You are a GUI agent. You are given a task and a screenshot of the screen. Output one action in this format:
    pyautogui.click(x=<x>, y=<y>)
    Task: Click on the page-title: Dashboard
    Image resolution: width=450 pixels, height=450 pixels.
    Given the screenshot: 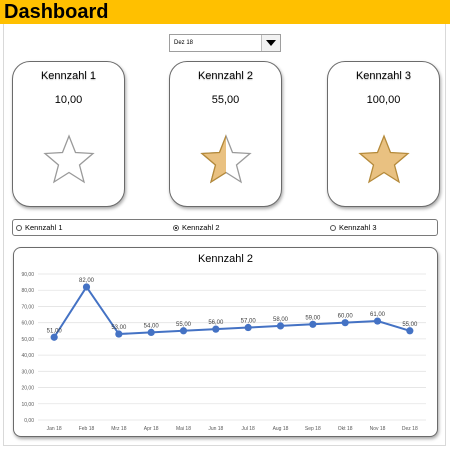 What is the action you would take?
    pyautogui.click(x=56, y=12)
    